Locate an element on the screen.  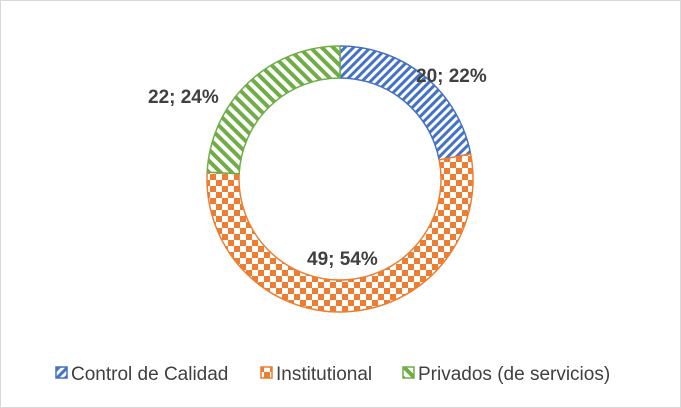
data-label-control-de-calidad: 20; 22% is located at coordinates (451, 76).